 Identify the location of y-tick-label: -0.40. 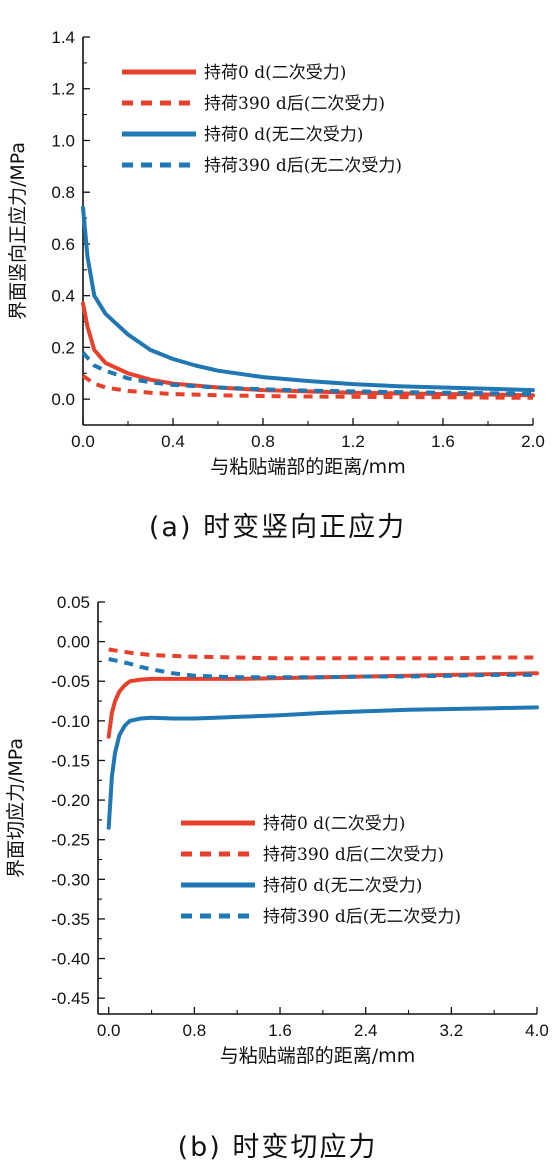
(70, 959).